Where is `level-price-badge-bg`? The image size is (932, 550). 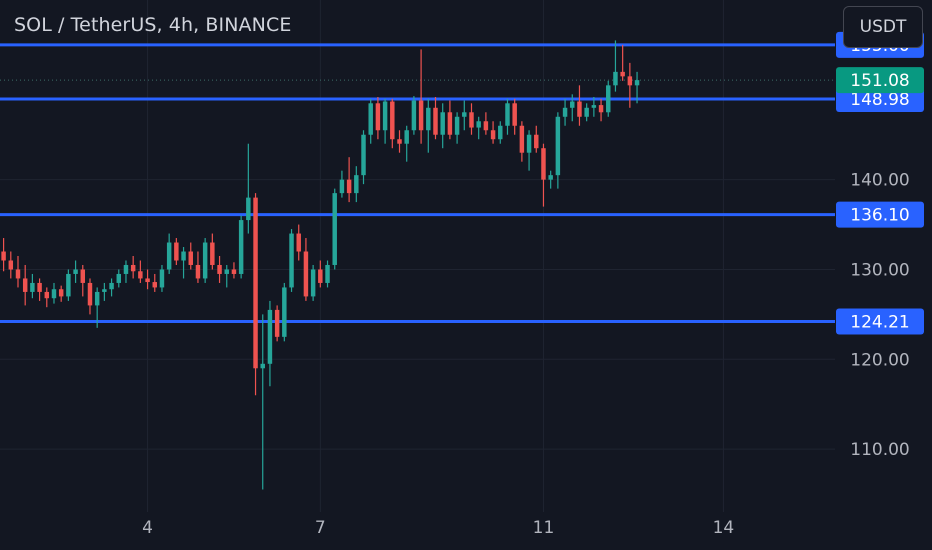
level-price-badge-bg is located at coordinates (880, 321).